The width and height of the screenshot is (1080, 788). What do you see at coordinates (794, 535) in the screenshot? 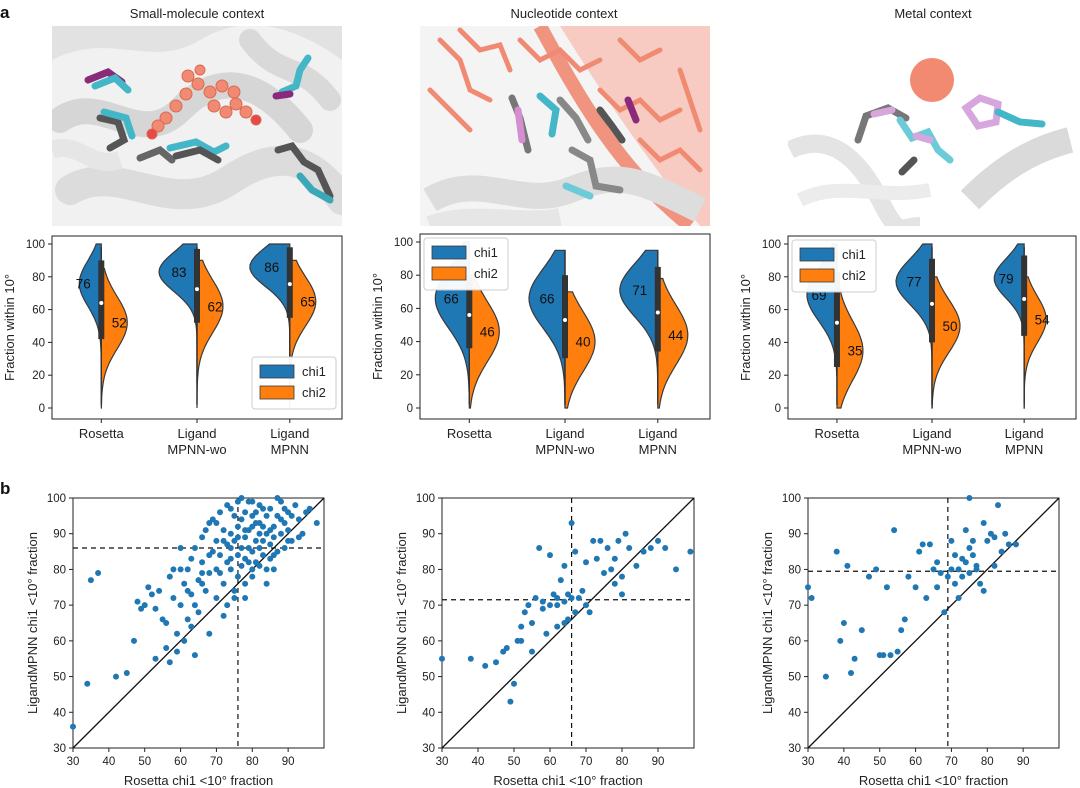
I see `y-tick-label: 90` at bounding box center [794, 535].